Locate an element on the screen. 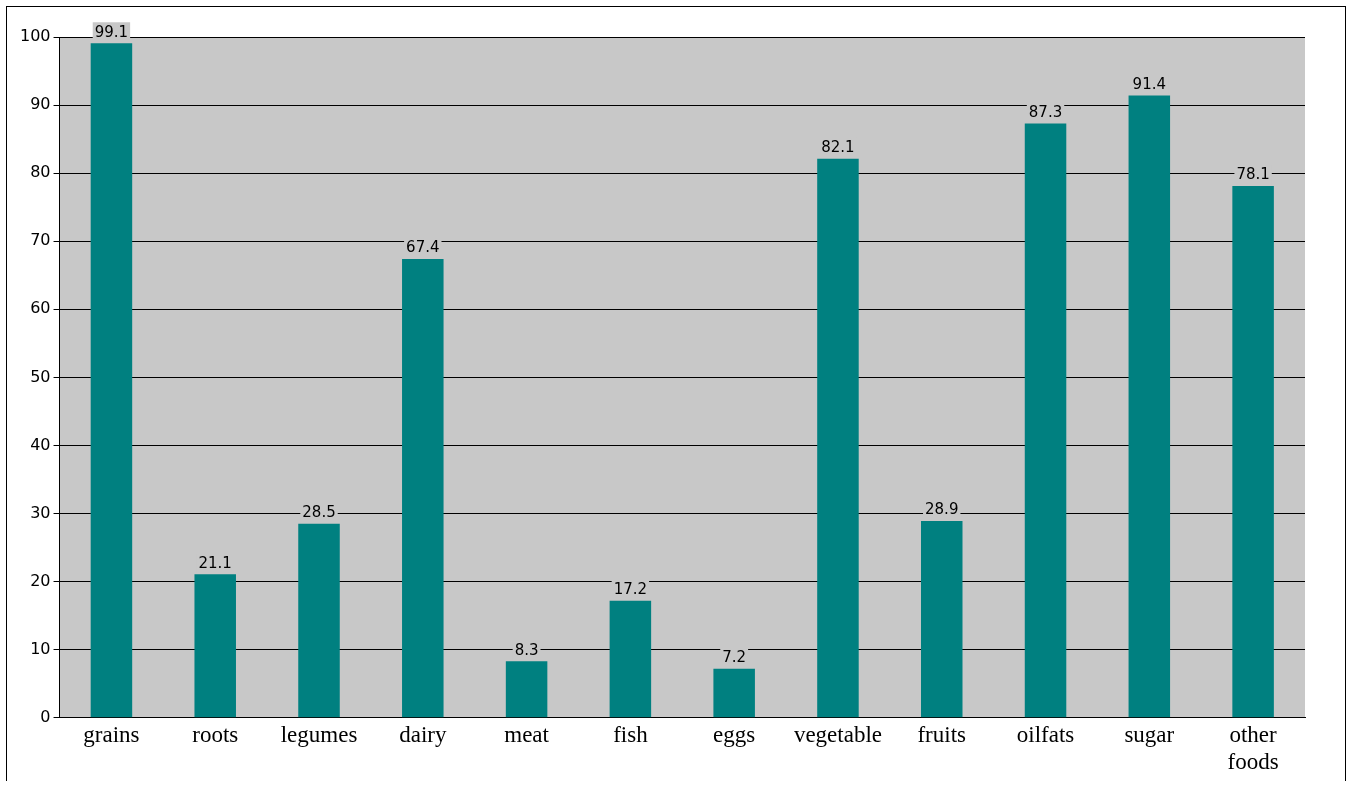  x-tick-label: vegetable is located at coordinates (838, 734).